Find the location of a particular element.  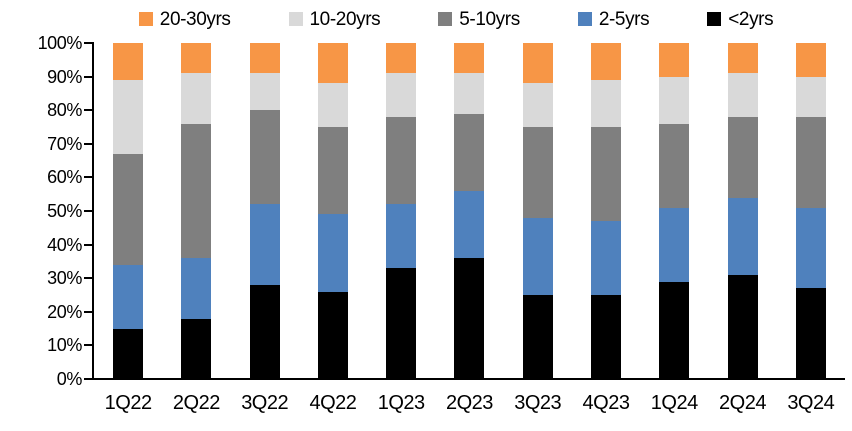

legend: 20-30yrs 10-20yrs 5-10yrs 2-5yrs <2yrs is located at coordinates (456, 19).